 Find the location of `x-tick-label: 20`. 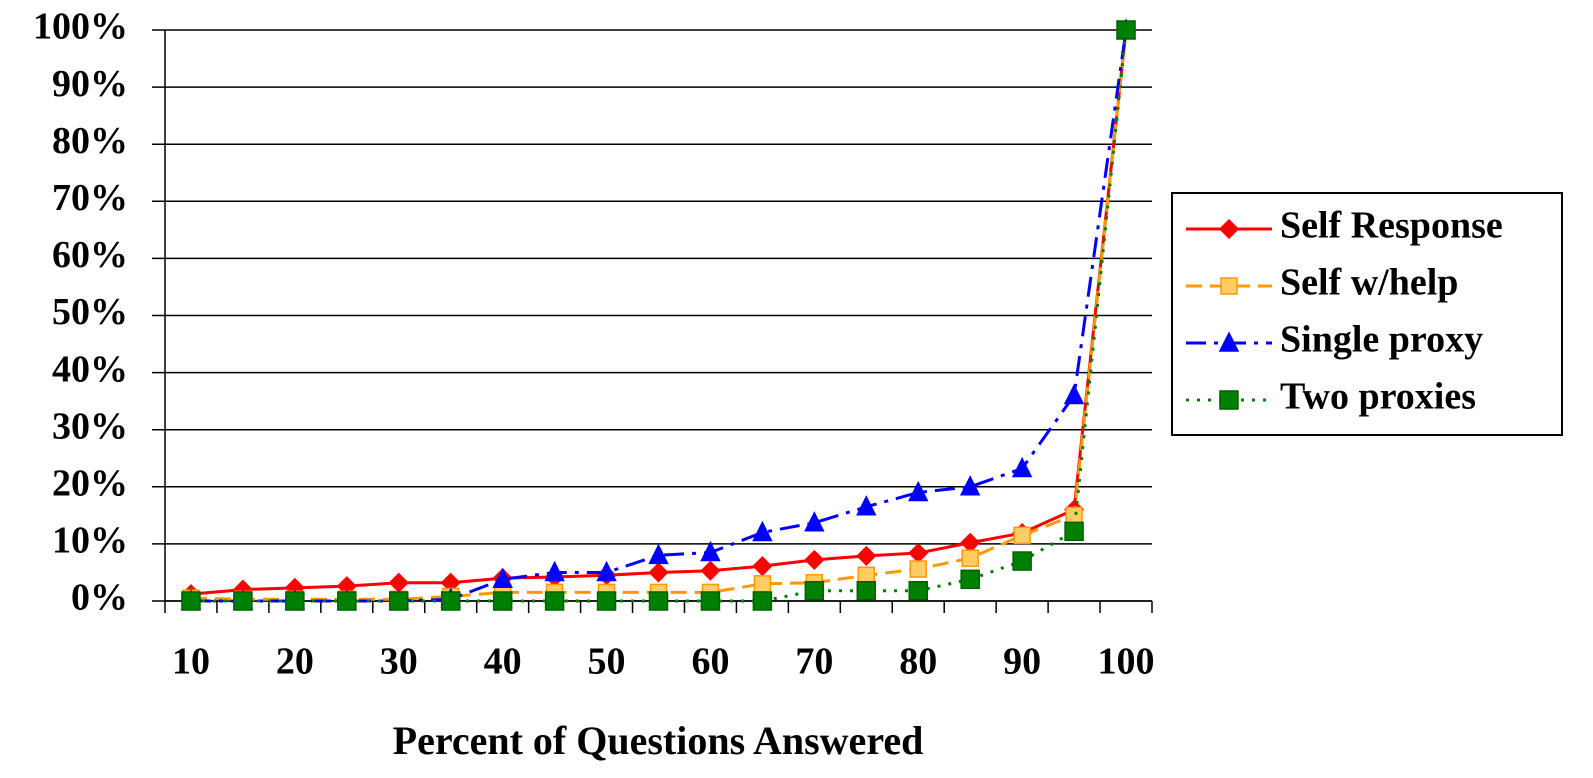

x-tick-label: 20 is located at coordinates (295, 662).